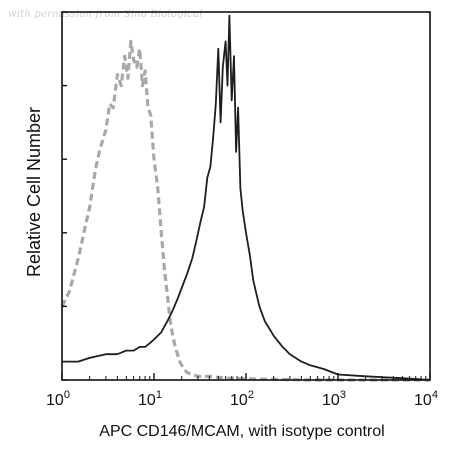 The image size is (450, 470). Describe the element at coordinates (242, 399) in the screenshot. I see `x-tick-label: 10²` at that location.